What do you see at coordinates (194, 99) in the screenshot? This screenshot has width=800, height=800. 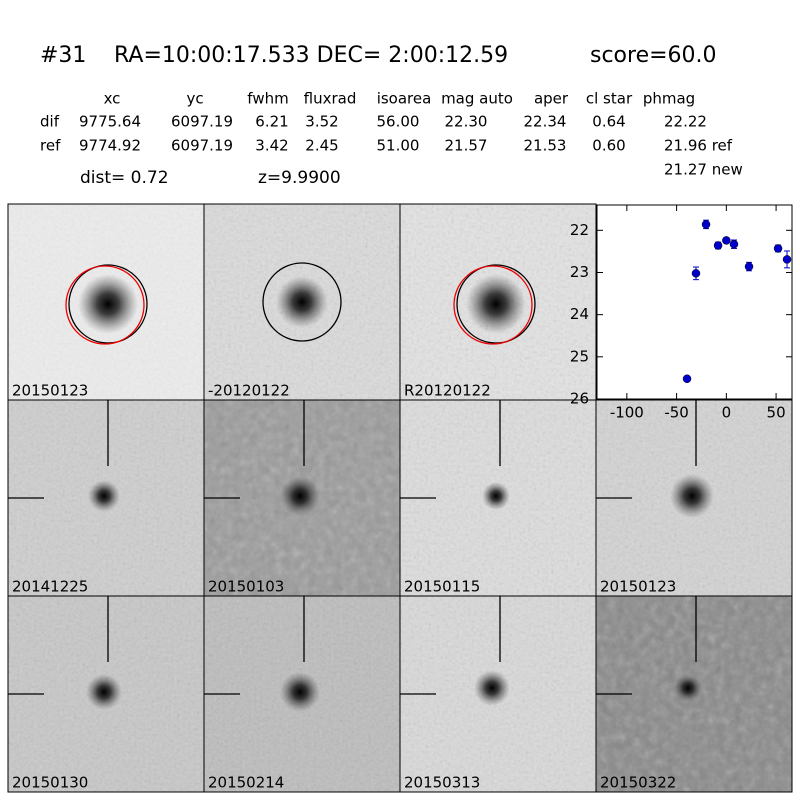 I see `column-header: yc` at bounding box center [194, 99].